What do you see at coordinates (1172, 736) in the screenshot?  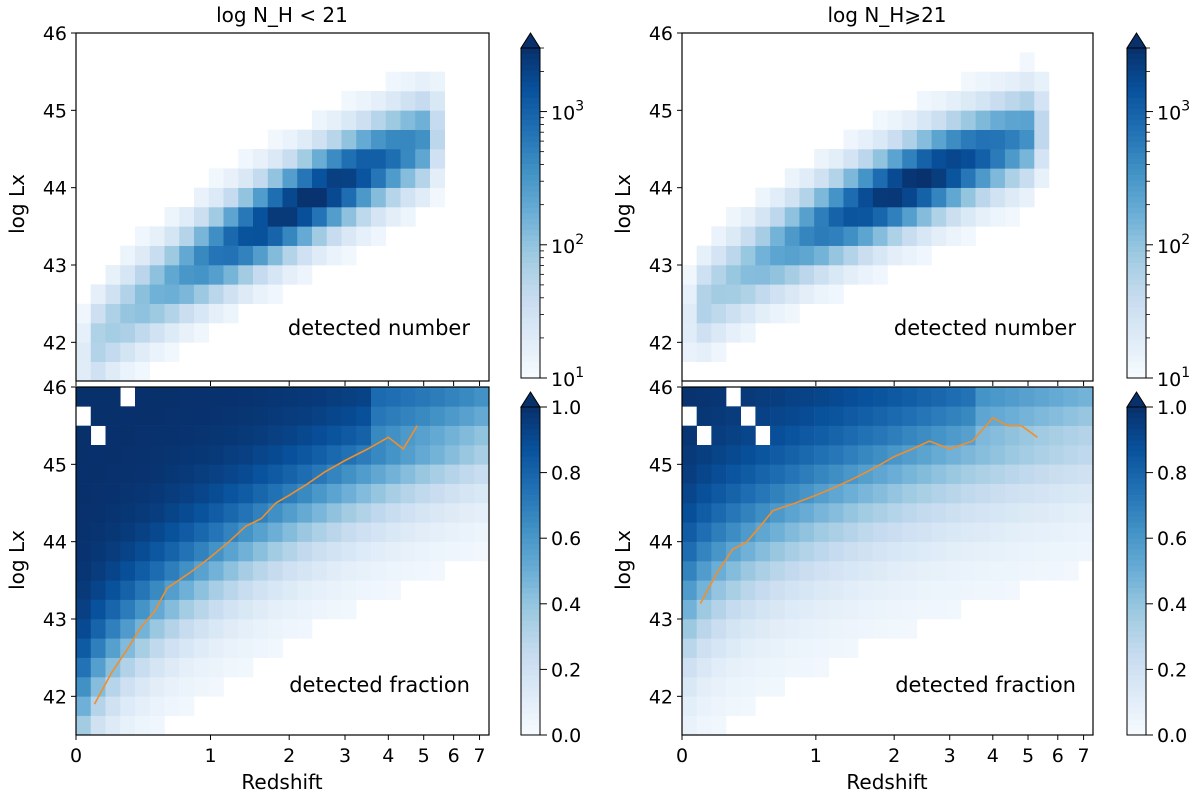 I see `colorbar-tick-label: 0.0` at bounding box center [1172, 736].